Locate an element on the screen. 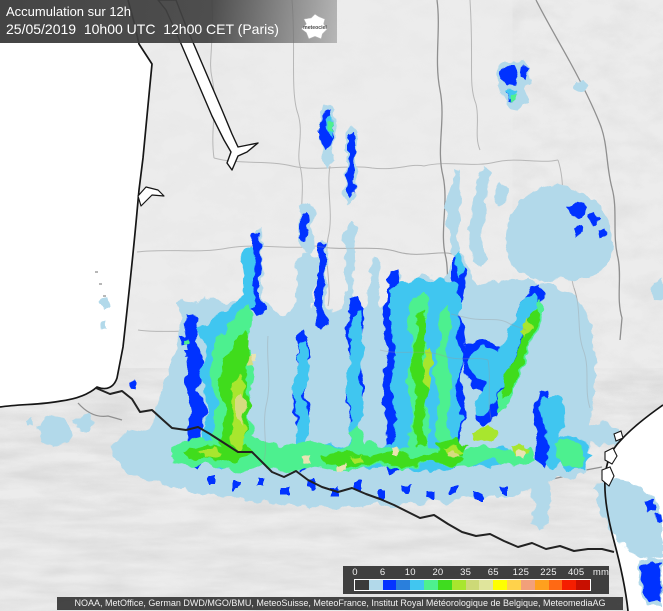 The height and width of the screenshot is (611, 663). legend-tick-20: 20 is located at coordinates (438, 572).